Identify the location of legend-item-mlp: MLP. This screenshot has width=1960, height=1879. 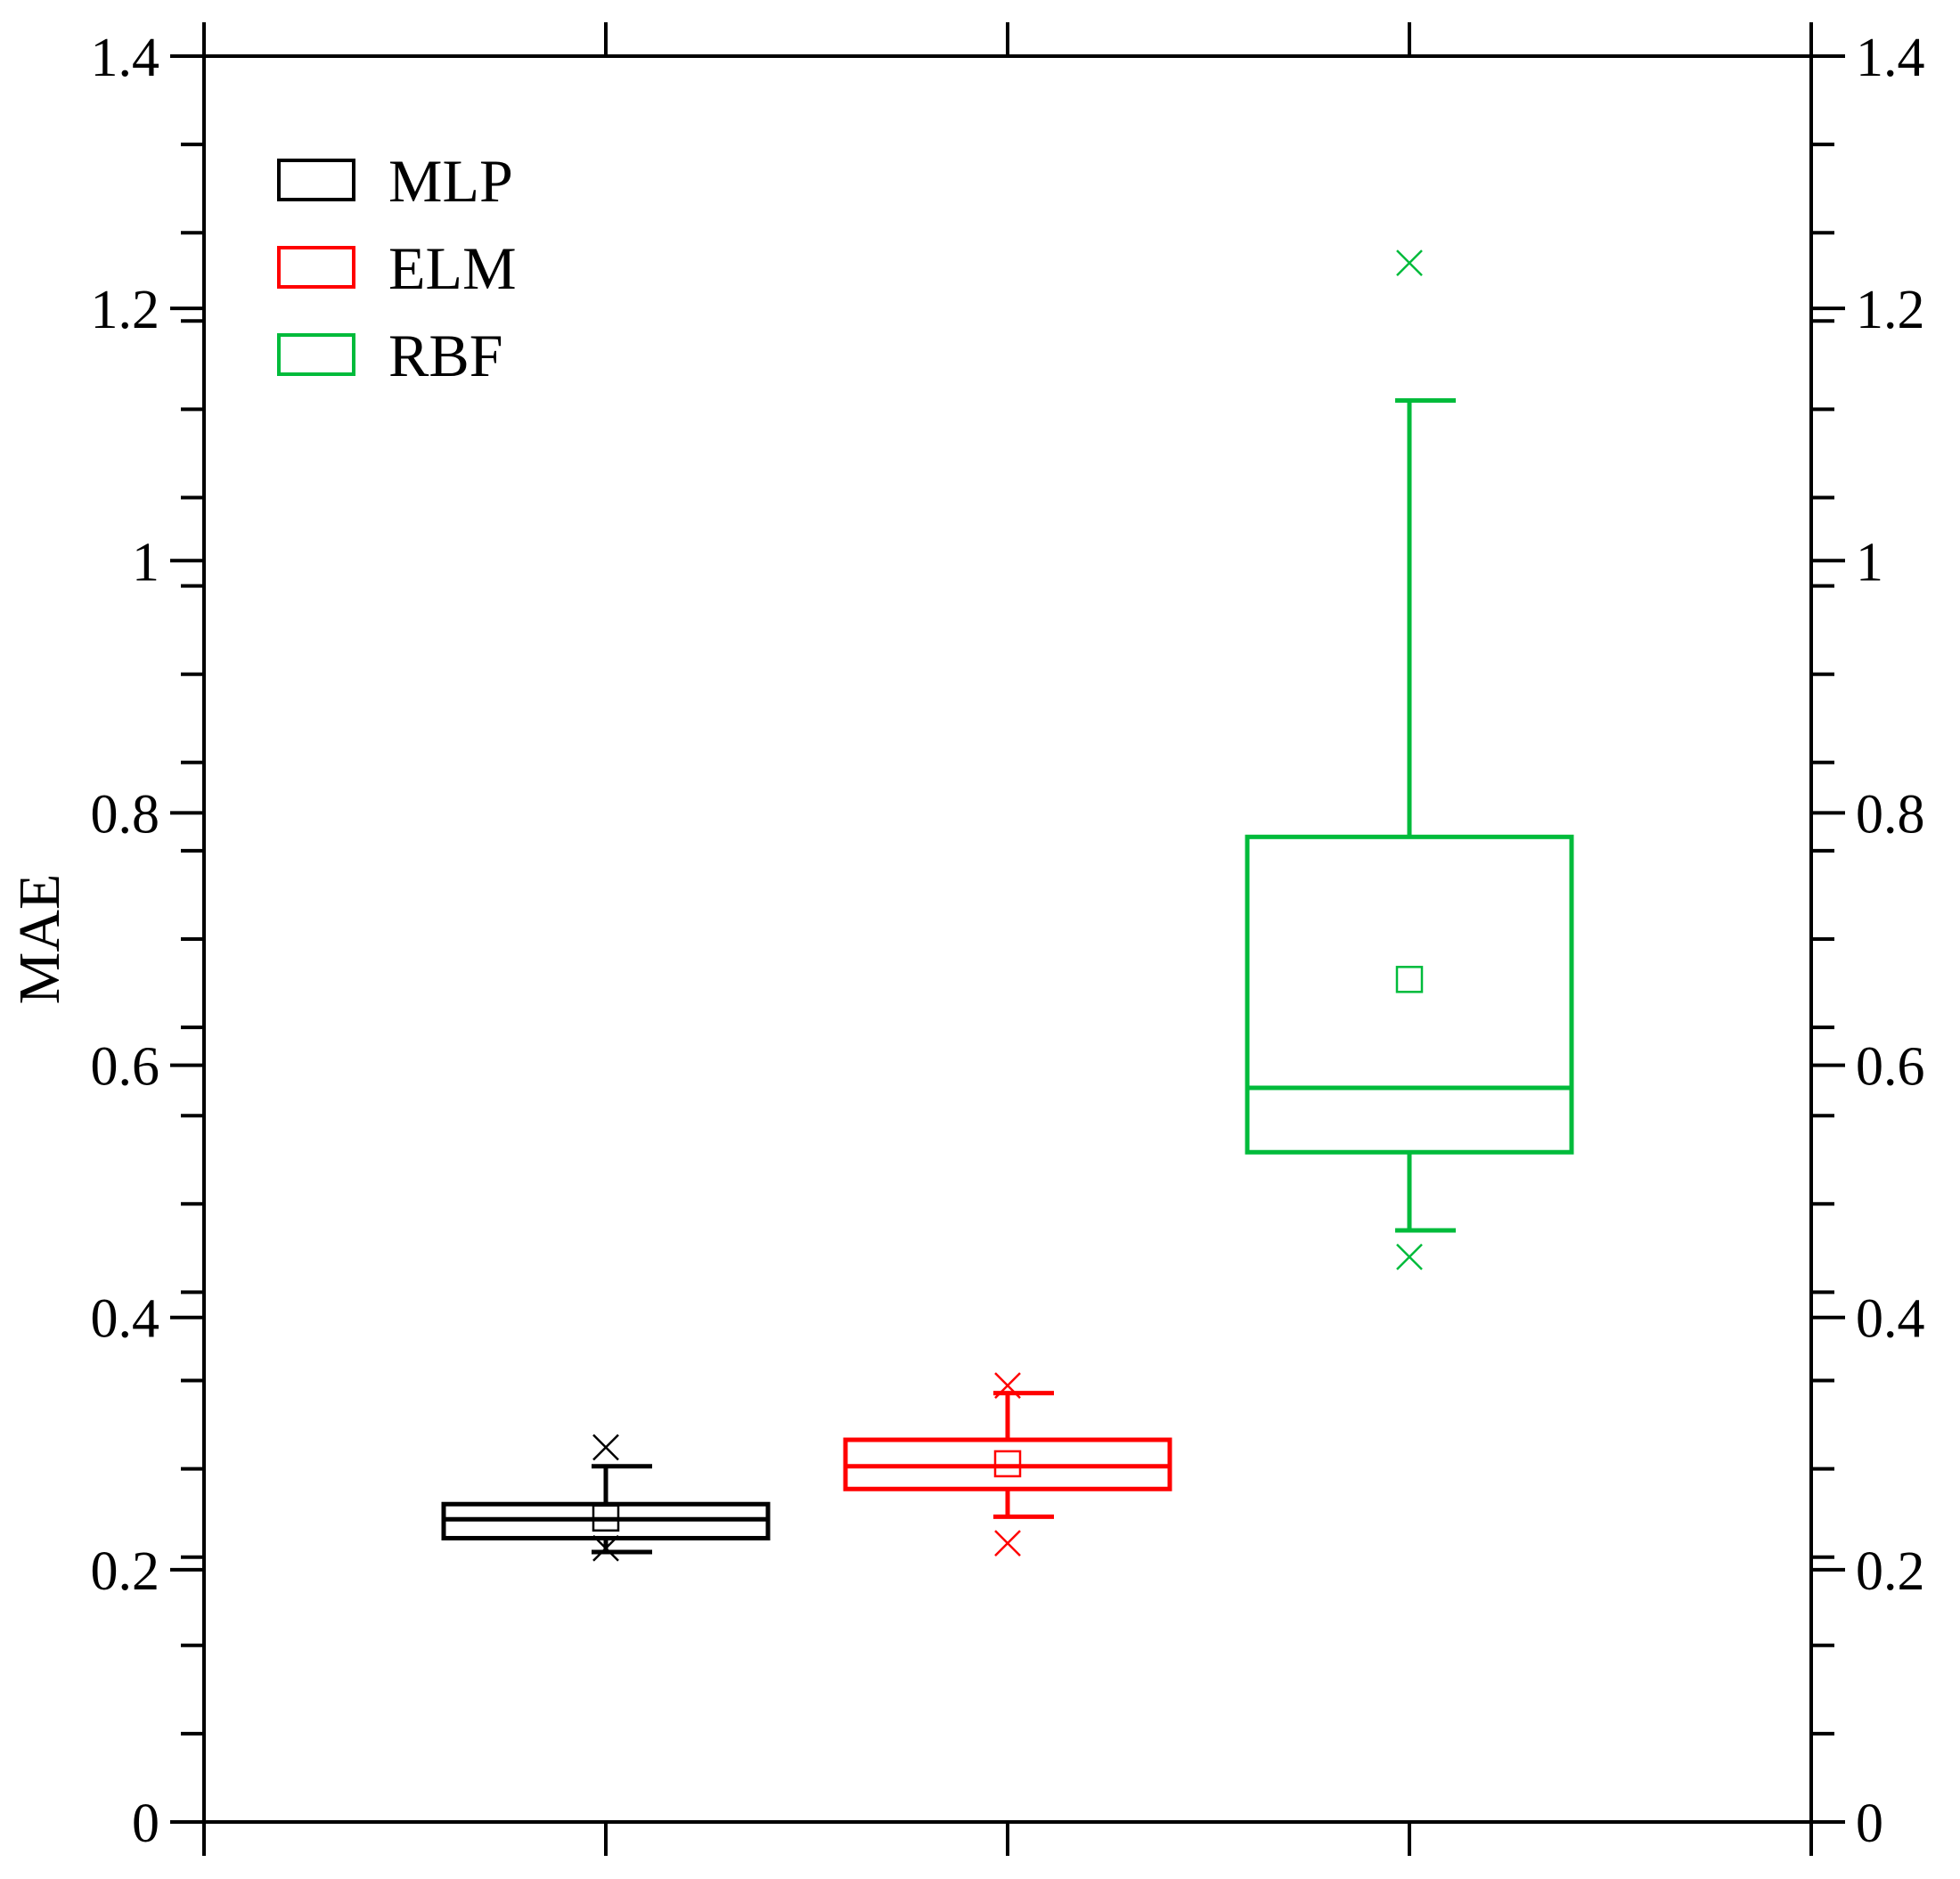
(395, 181).